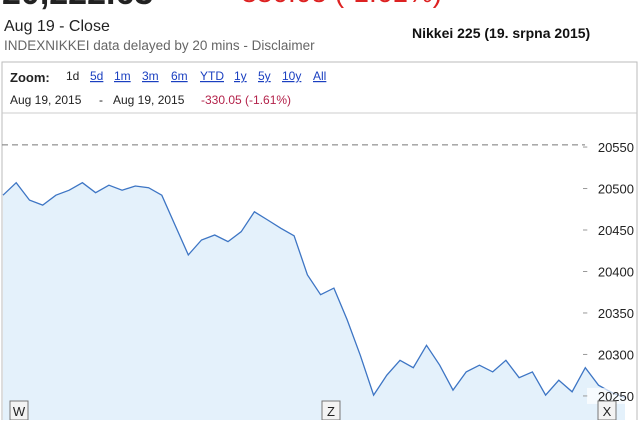 The width and height of the screenshot is (640, 425). I want to click on zoom-option: 1m, so click(122, 76).